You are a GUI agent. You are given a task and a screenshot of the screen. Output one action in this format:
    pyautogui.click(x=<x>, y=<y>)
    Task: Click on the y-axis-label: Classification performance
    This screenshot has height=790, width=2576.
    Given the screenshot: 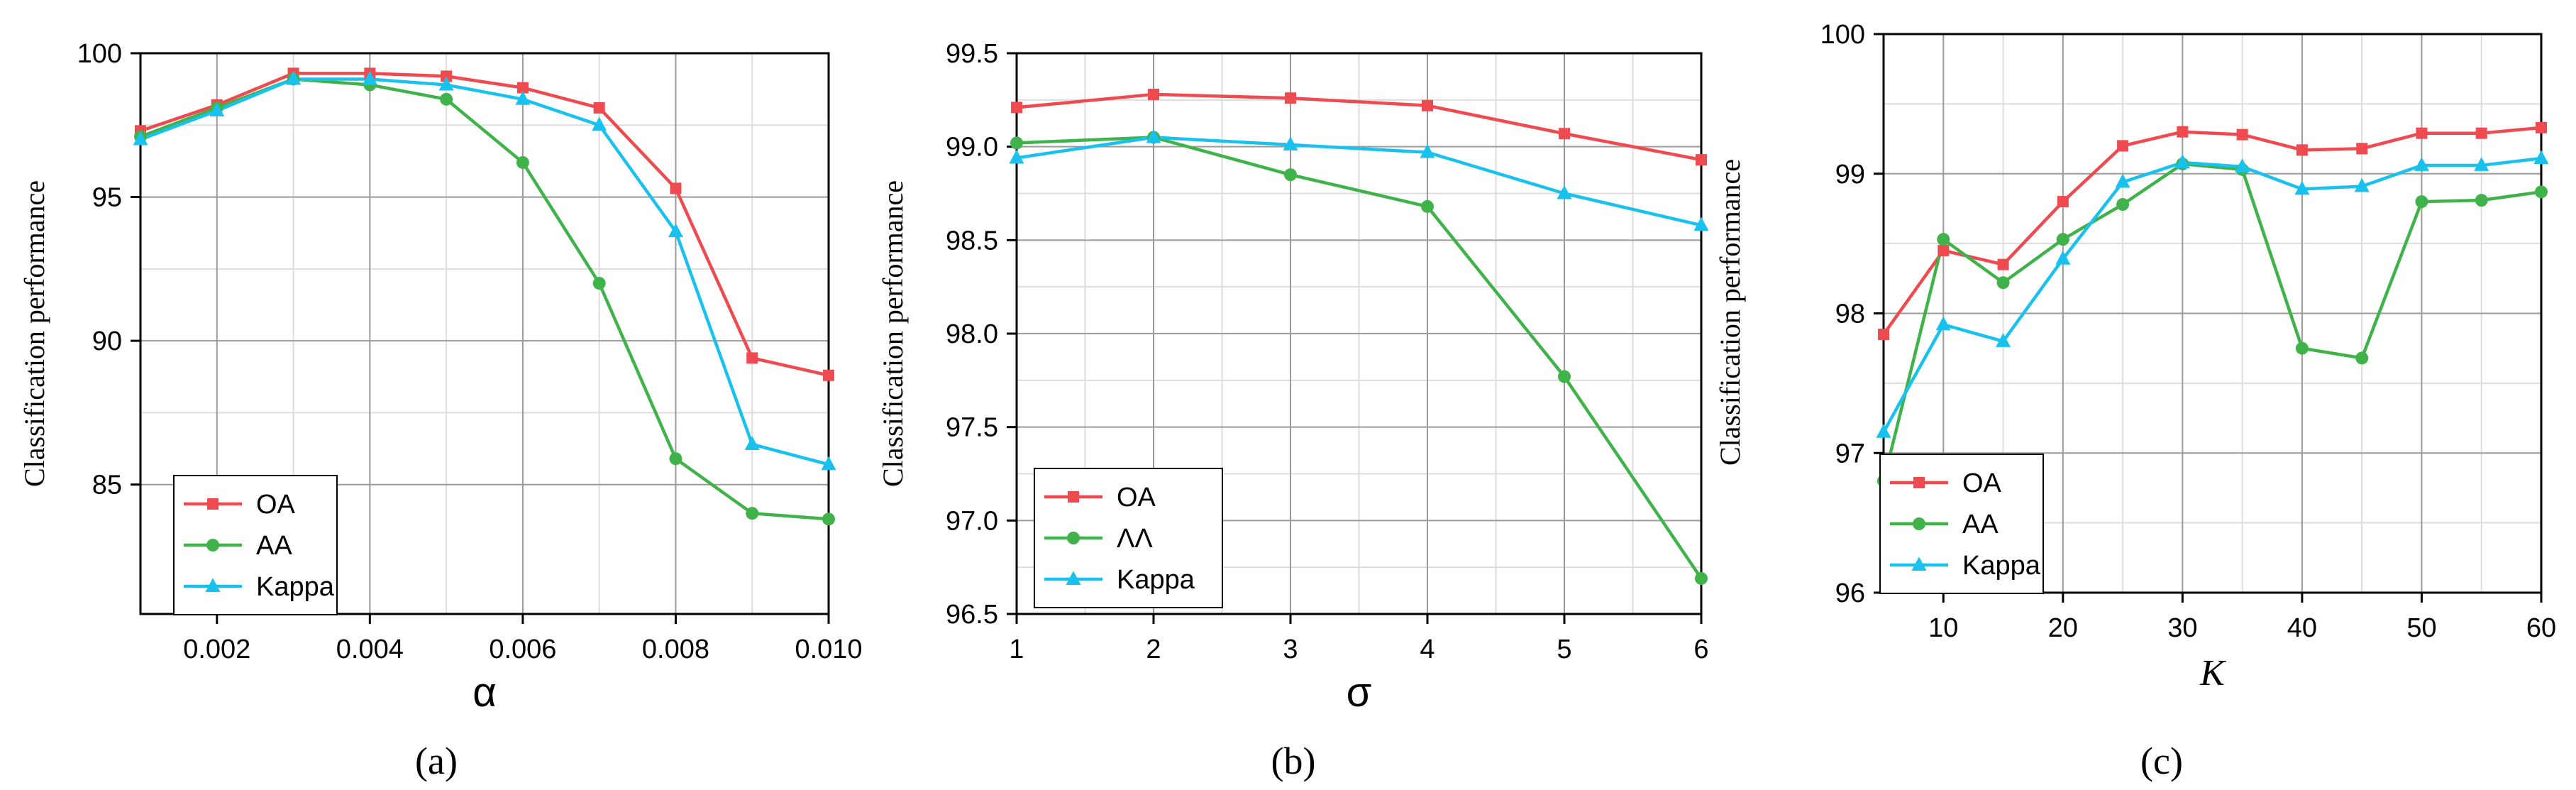 What is the action you would take?
    pyautogui.click(x=34, y=333)
    